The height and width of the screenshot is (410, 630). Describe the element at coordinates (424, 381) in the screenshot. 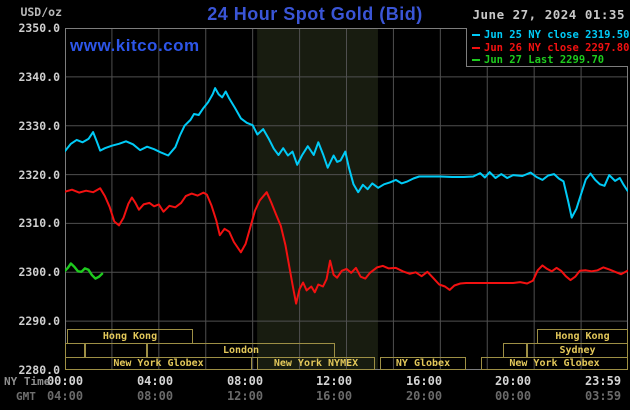

I see `x-tick-label-ny: 16:00` at that location.